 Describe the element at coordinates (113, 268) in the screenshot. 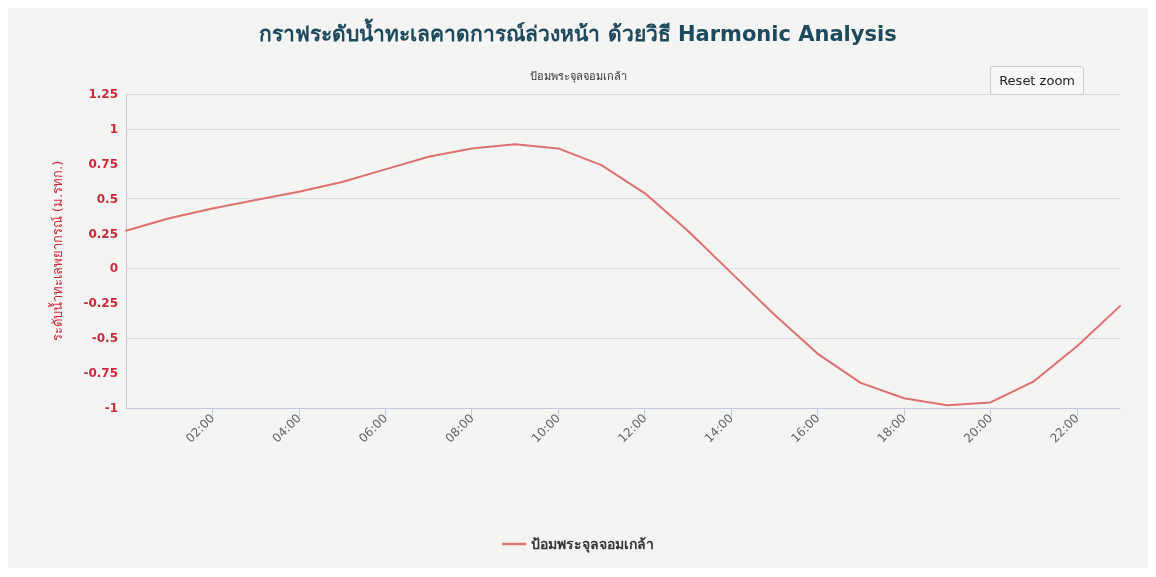

I see `y-tick-label: 0` at that location.